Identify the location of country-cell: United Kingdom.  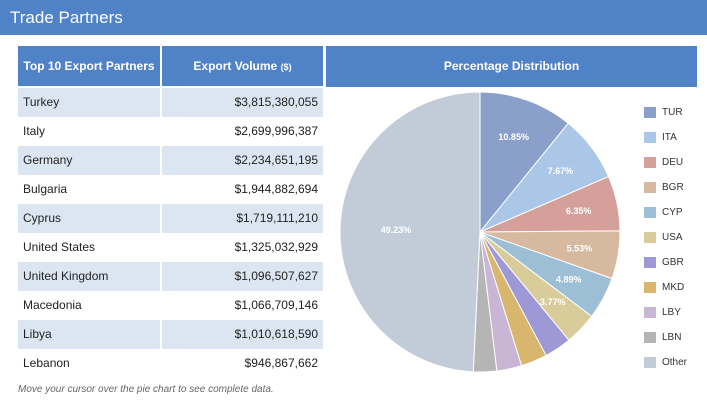
(90, 275).